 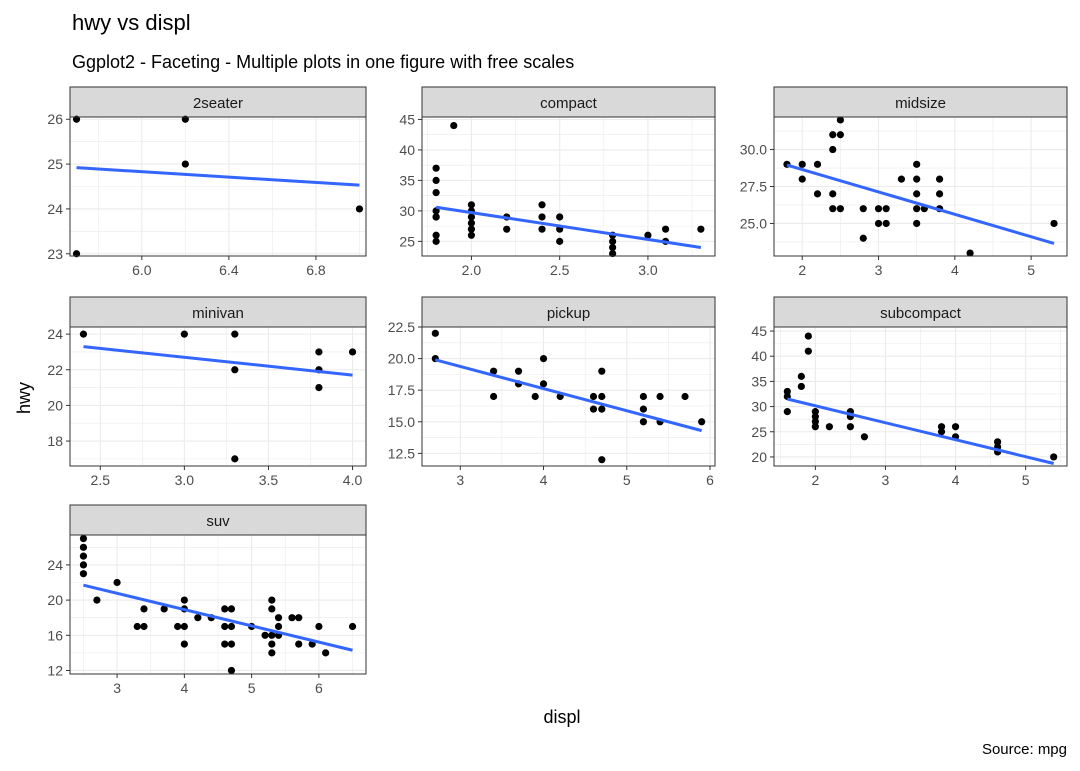 What do you see at coordinates (252, 688) in the screenshot?
I see `x-tick-label: 5` at bounding box center [252, 688].